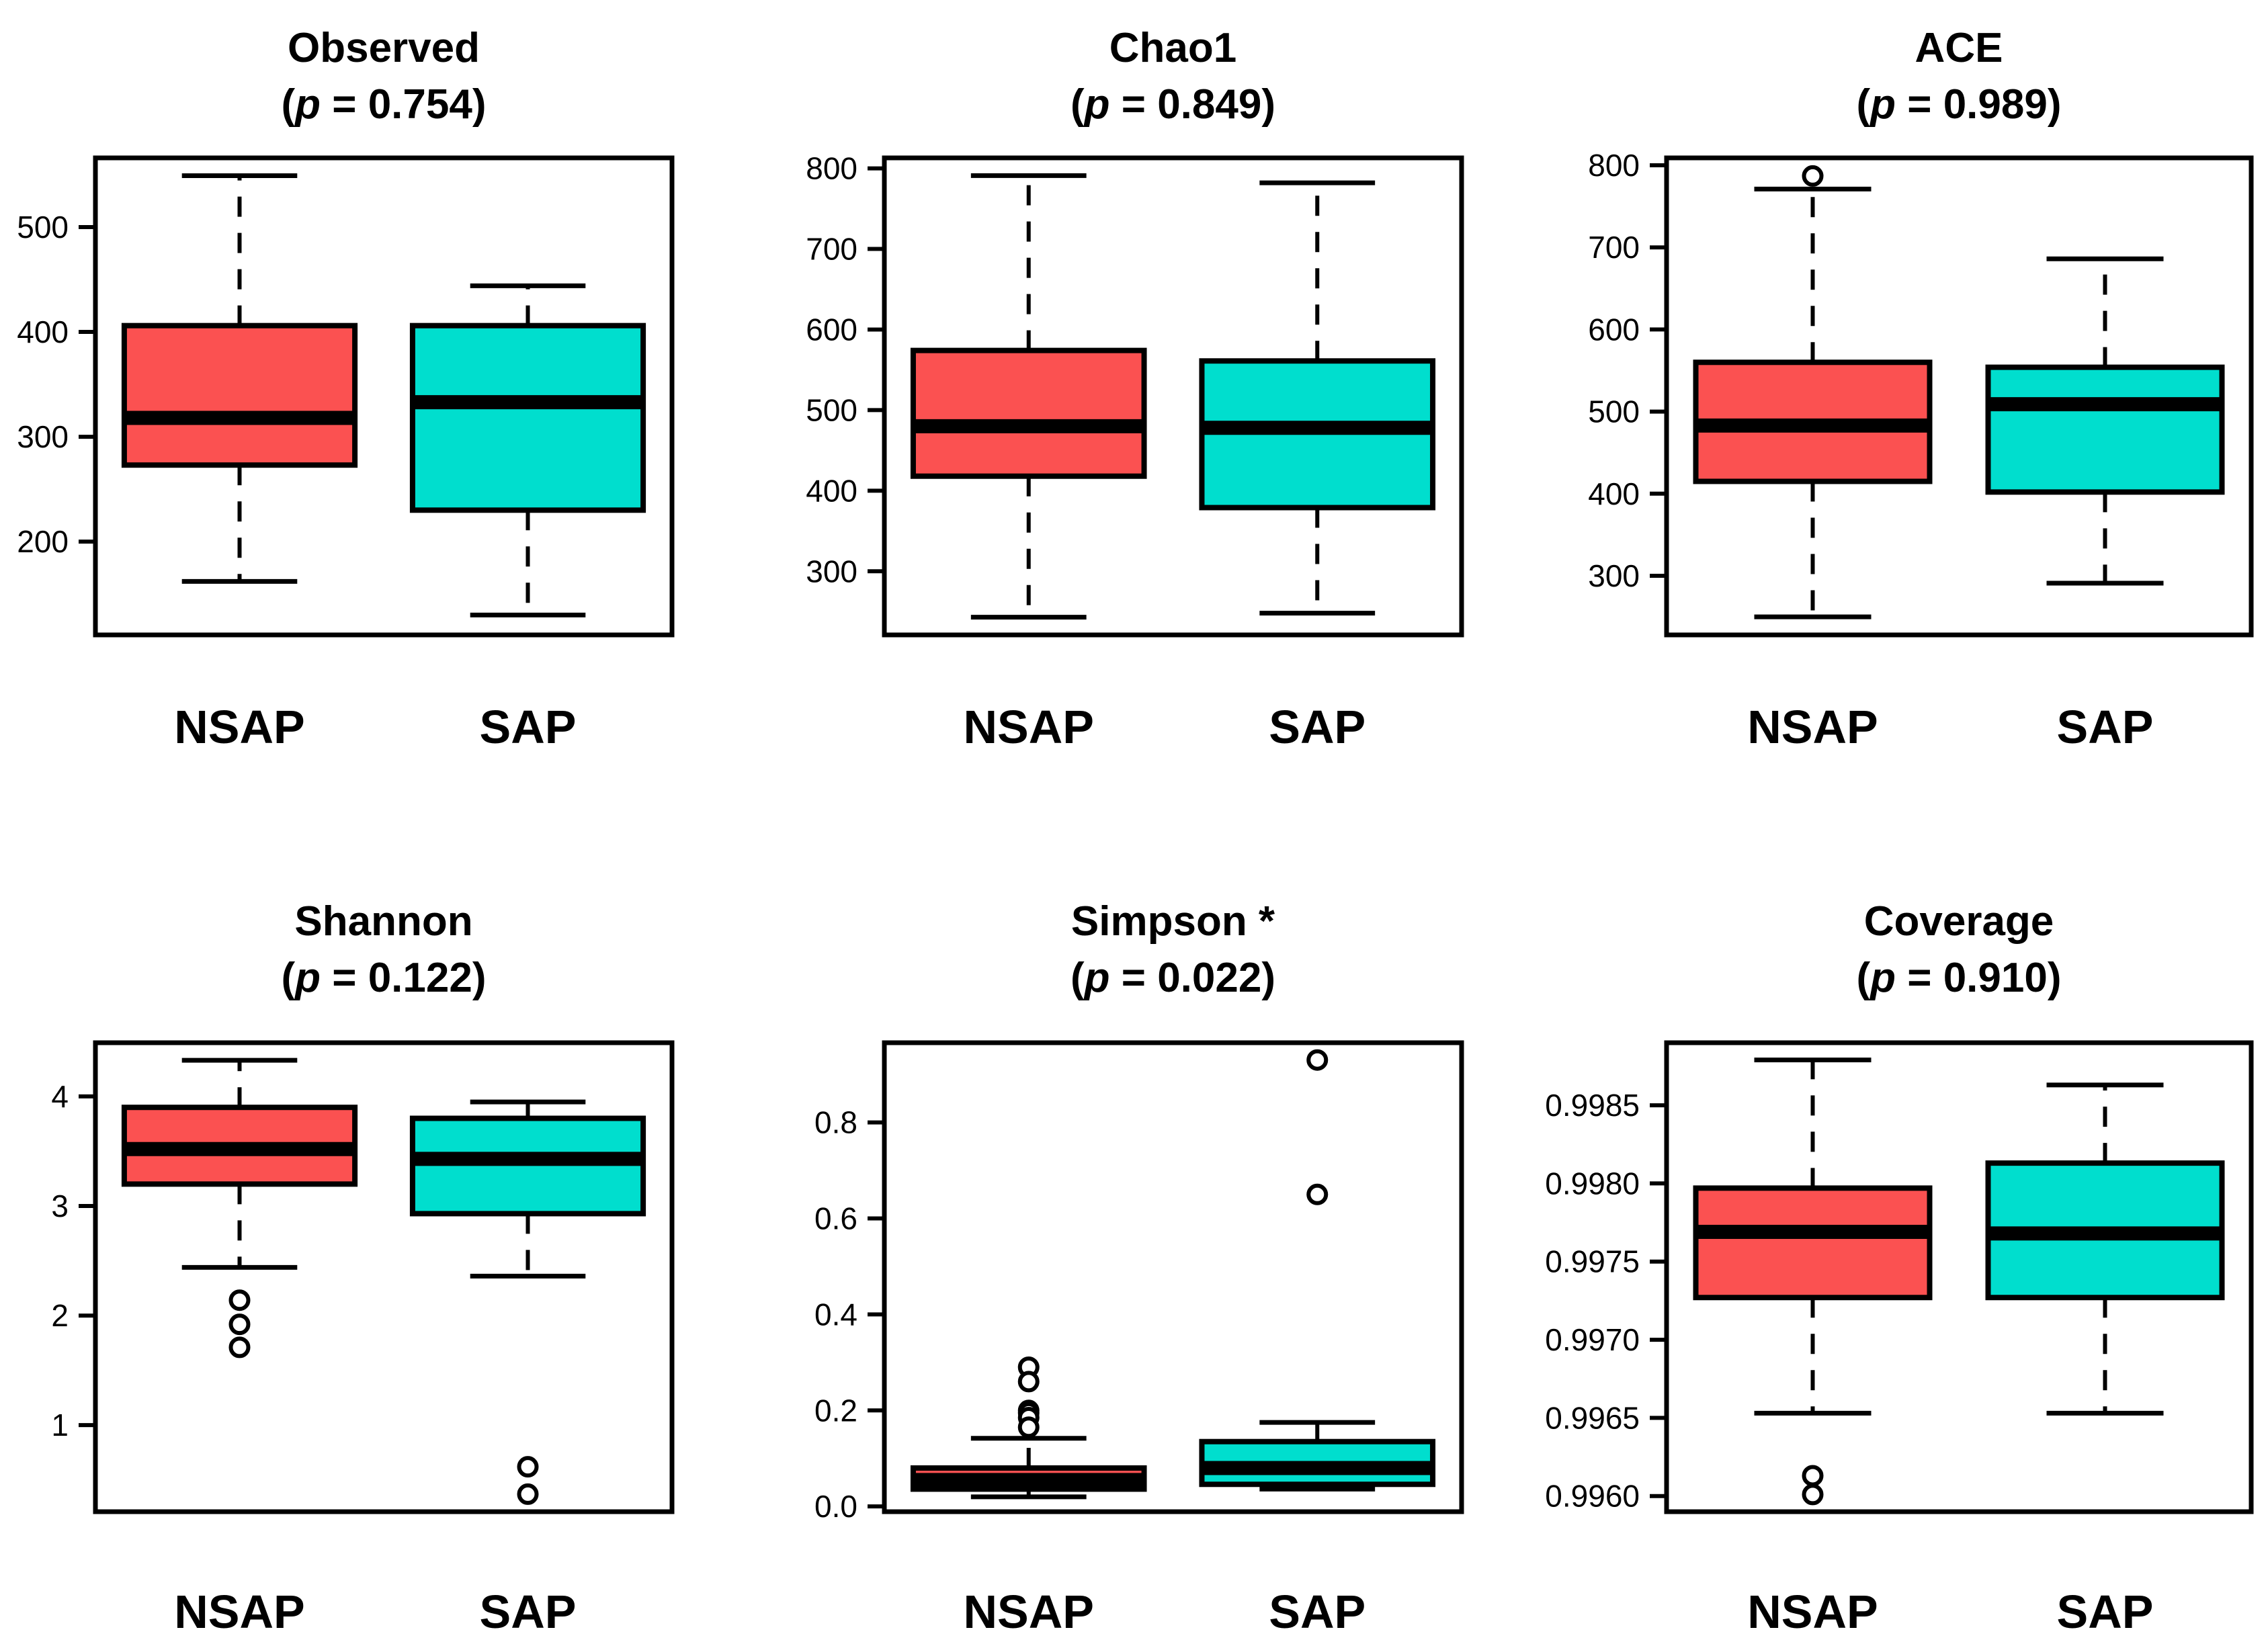 This screenshot has width=2268, height=1638. What do you see at coordinates (239, 395) in the screenshot?
I see `iqr-box-observed-nsap` at bounding box center [239, 395].